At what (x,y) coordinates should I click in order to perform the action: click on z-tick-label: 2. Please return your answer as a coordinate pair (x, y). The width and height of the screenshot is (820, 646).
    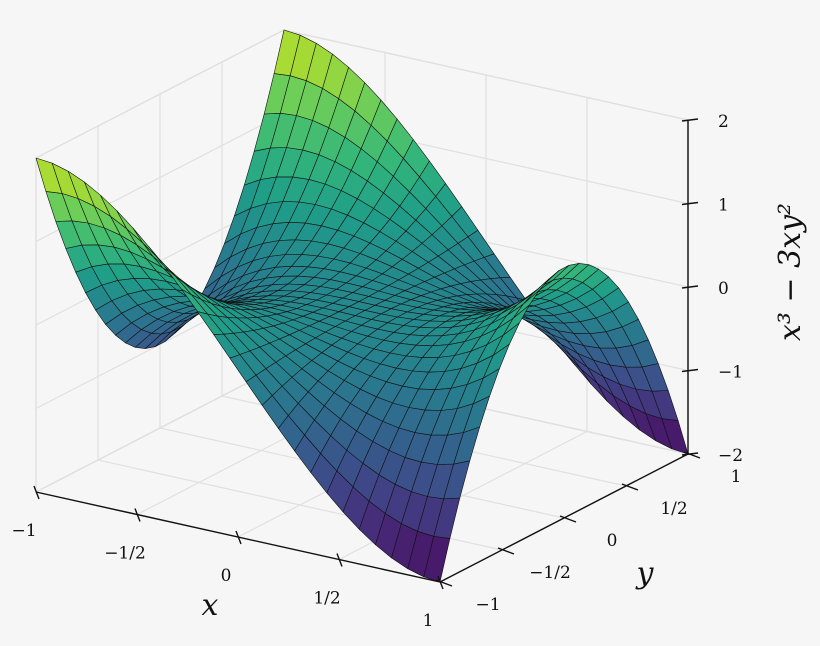
    Looking at the image, I should click on (723, 122).